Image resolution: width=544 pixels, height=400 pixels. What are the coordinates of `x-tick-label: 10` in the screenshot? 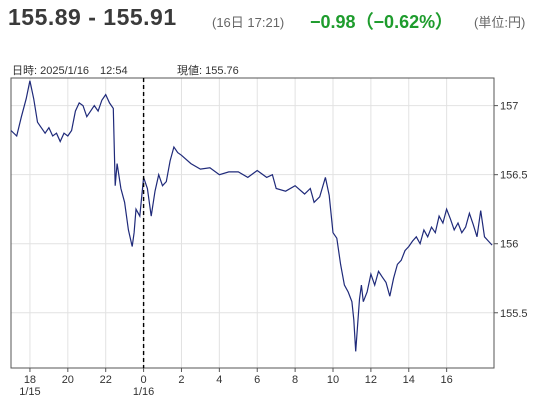 It's located at (333, 380).